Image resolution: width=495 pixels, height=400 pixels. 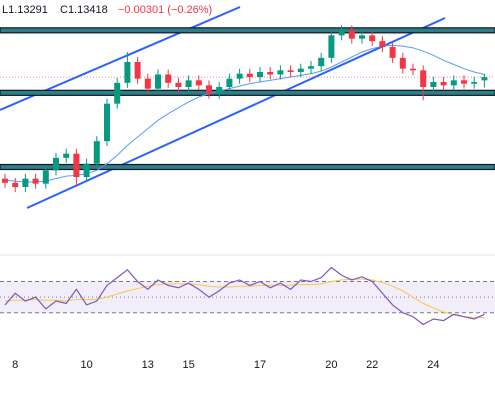 What do you see at coordinates (86, 365) in the screenshot?
I see `x-tick-label: 10` at bounding box center [86, 365].